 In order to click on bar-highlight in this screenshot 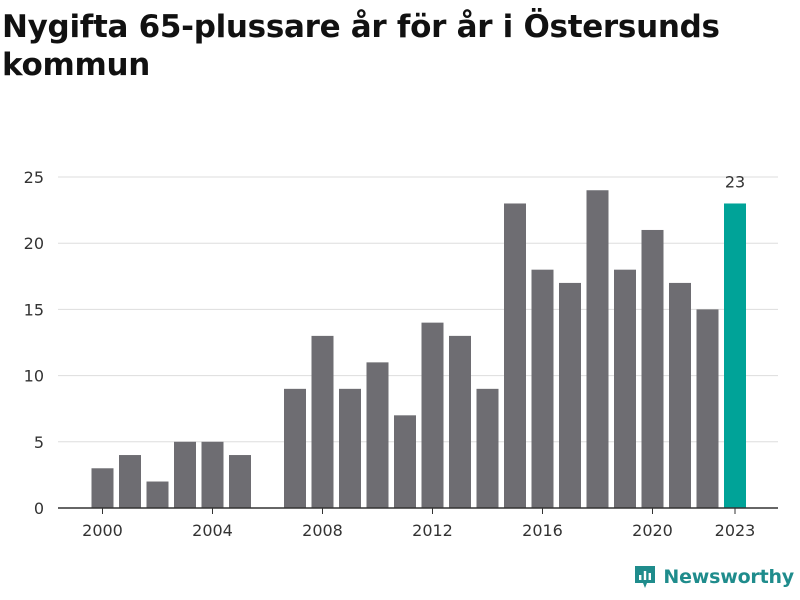, I will do `click(735, 356)`.